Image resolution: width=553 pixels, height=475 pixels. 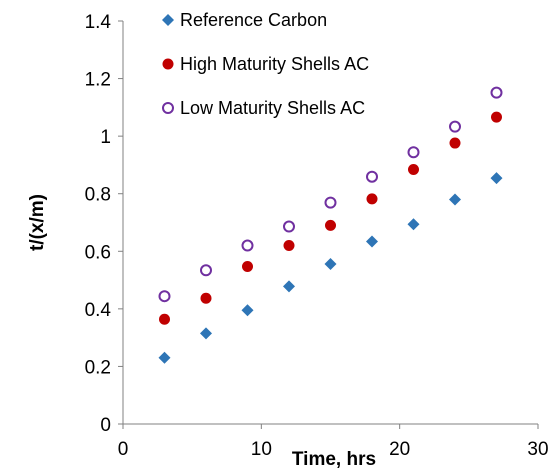 I want to click on y-axis-title: t/(x/m), so click(x=37, y=222).